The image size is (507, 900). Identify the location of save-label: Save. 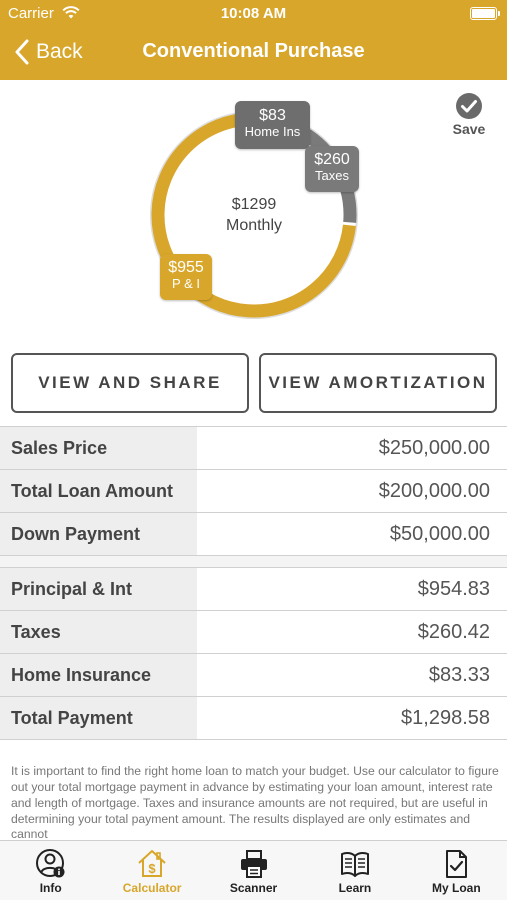
(469, 129).